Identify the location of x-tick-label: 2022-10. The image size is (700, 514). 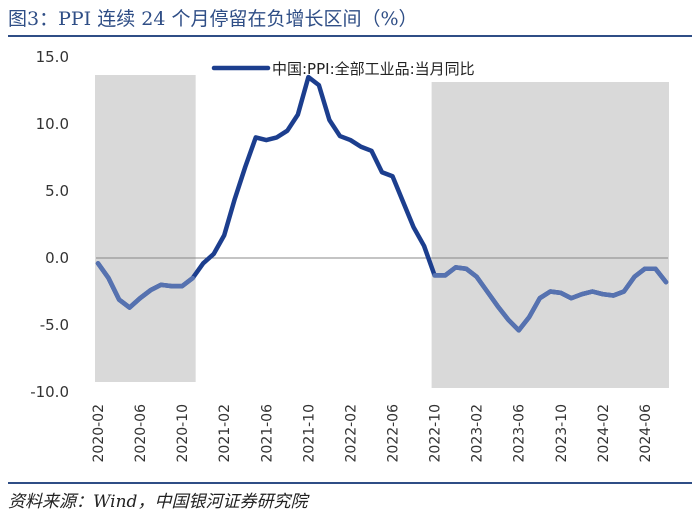
(436, 433).